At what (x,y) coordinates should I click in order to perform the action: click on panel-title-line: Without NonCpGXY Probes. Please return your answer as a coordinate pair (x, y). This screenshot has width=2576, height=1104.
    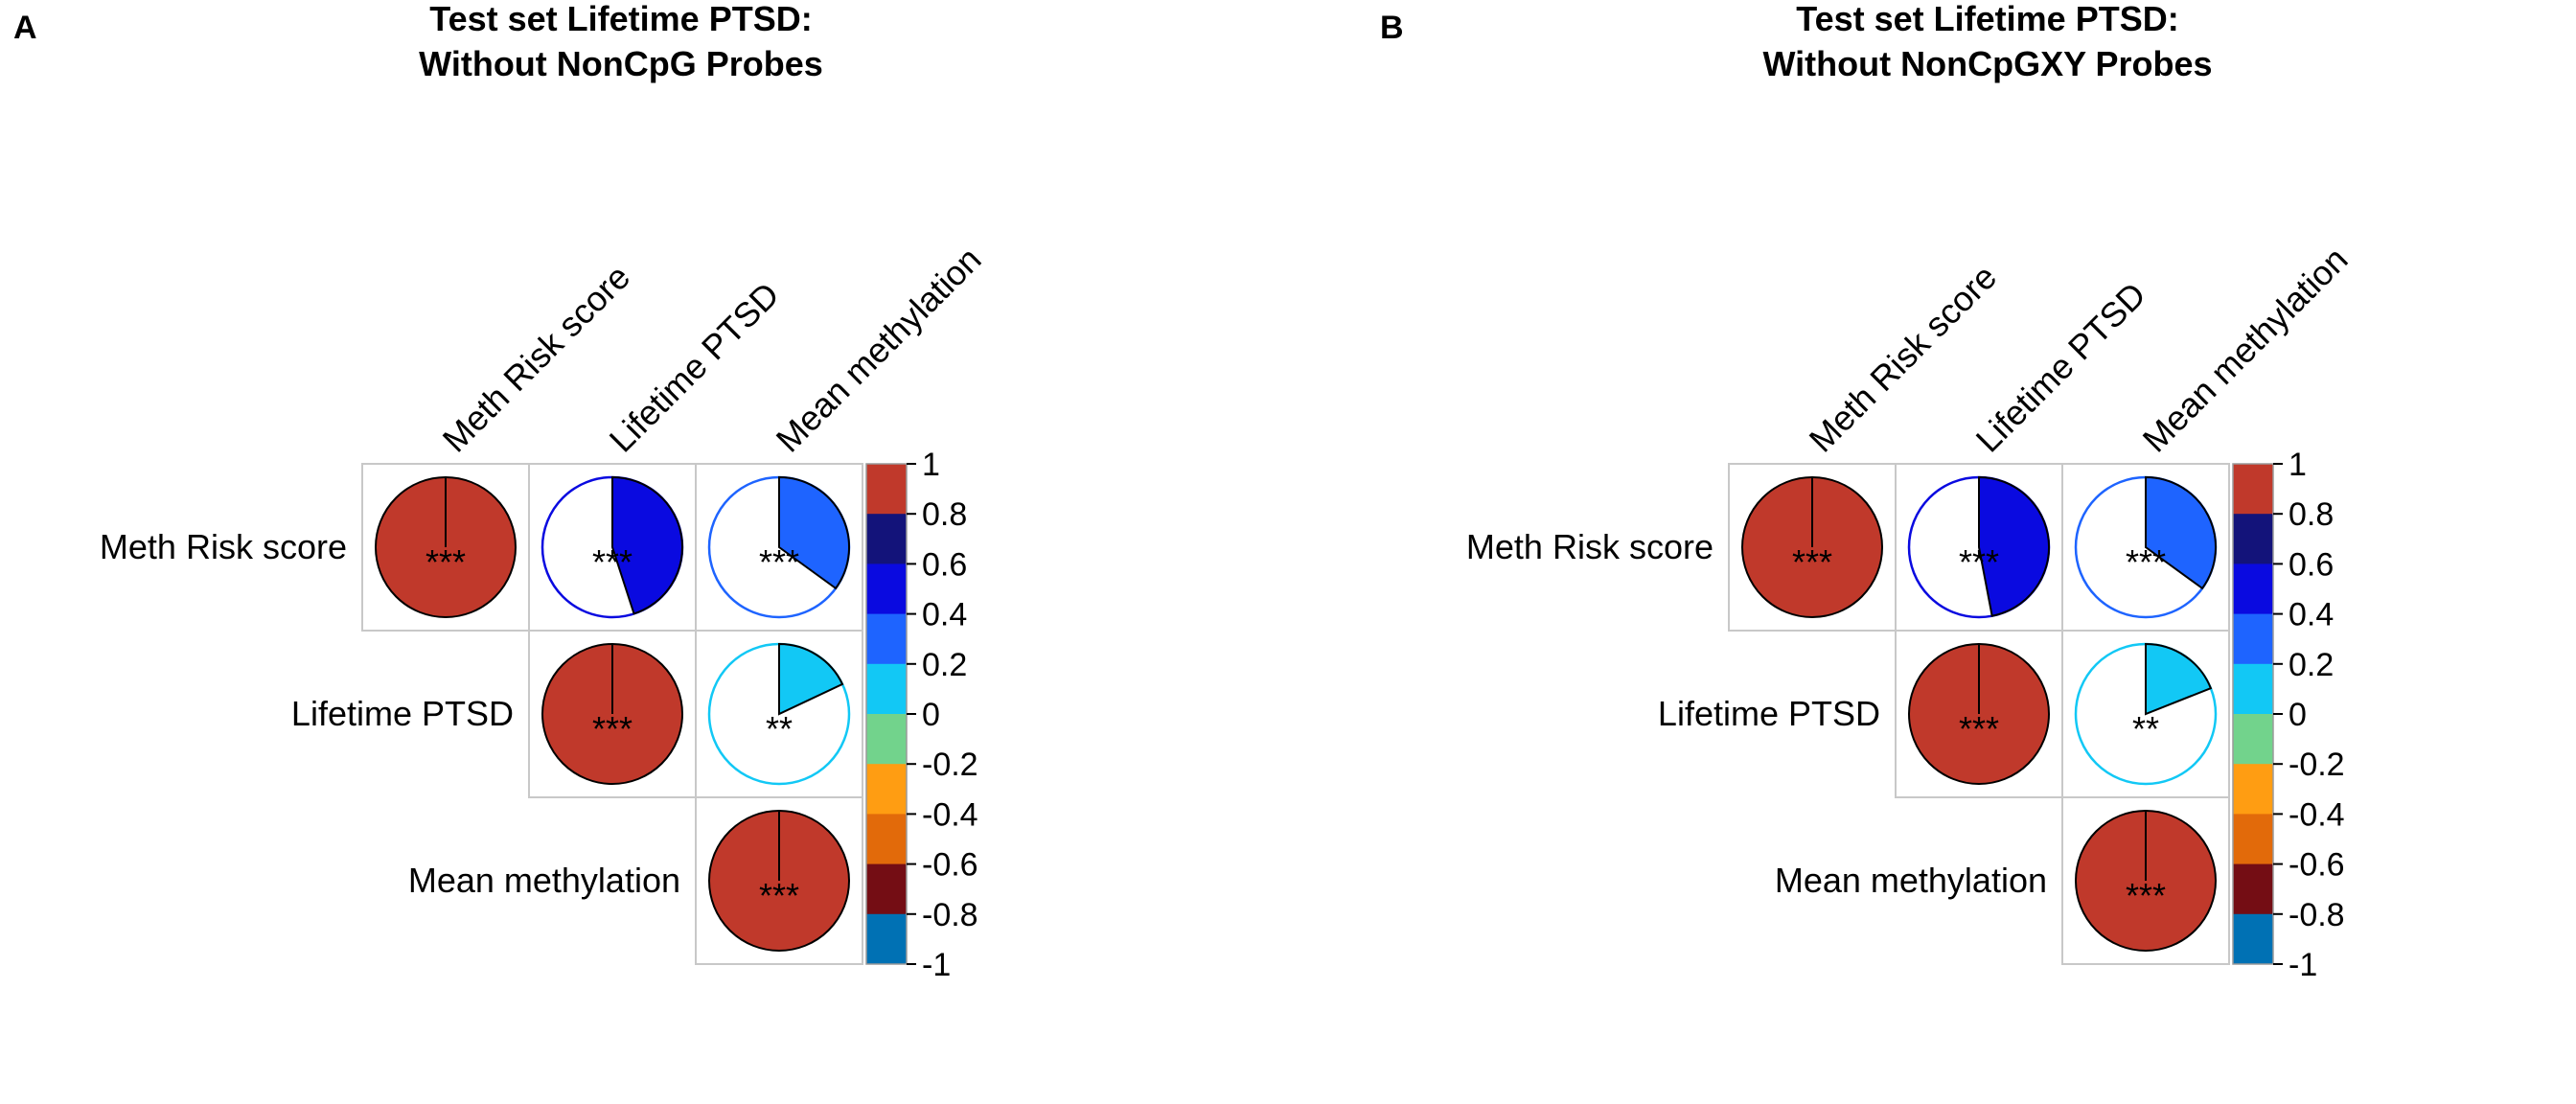
    Looking at the image, I should click on (1987, 63).